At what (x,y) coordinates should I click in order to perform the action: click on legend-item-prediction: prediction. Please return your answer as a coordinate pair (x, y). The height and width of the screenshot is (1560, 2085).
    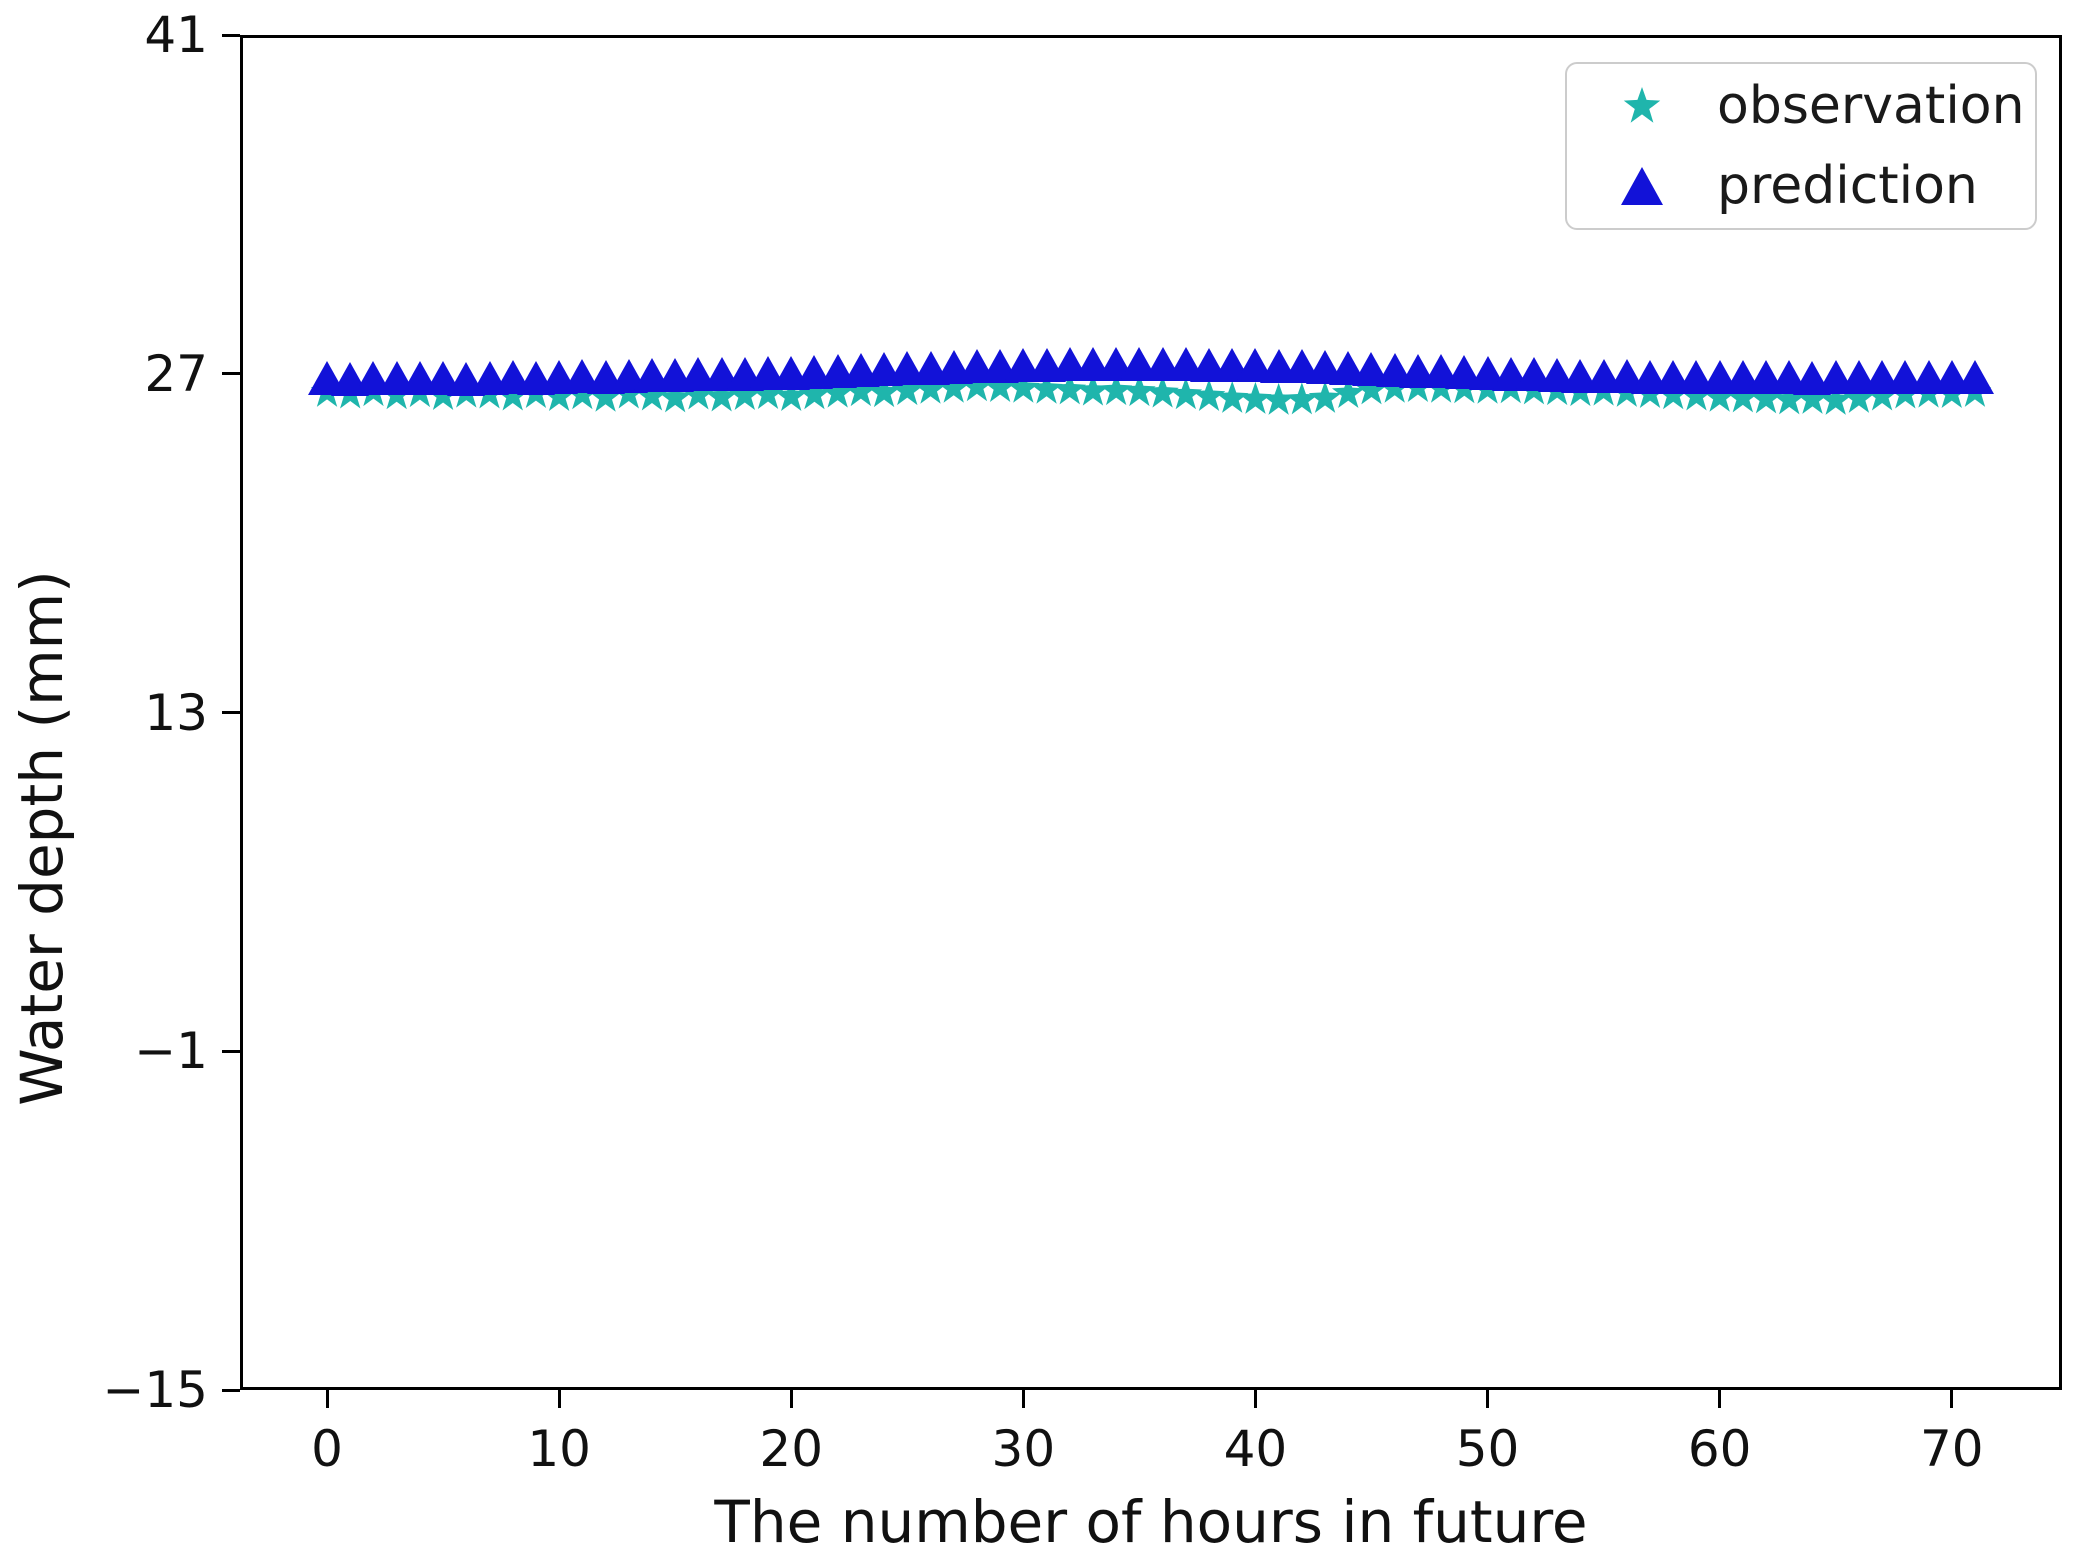
    Looking at the image, I should click on (1801, 186).